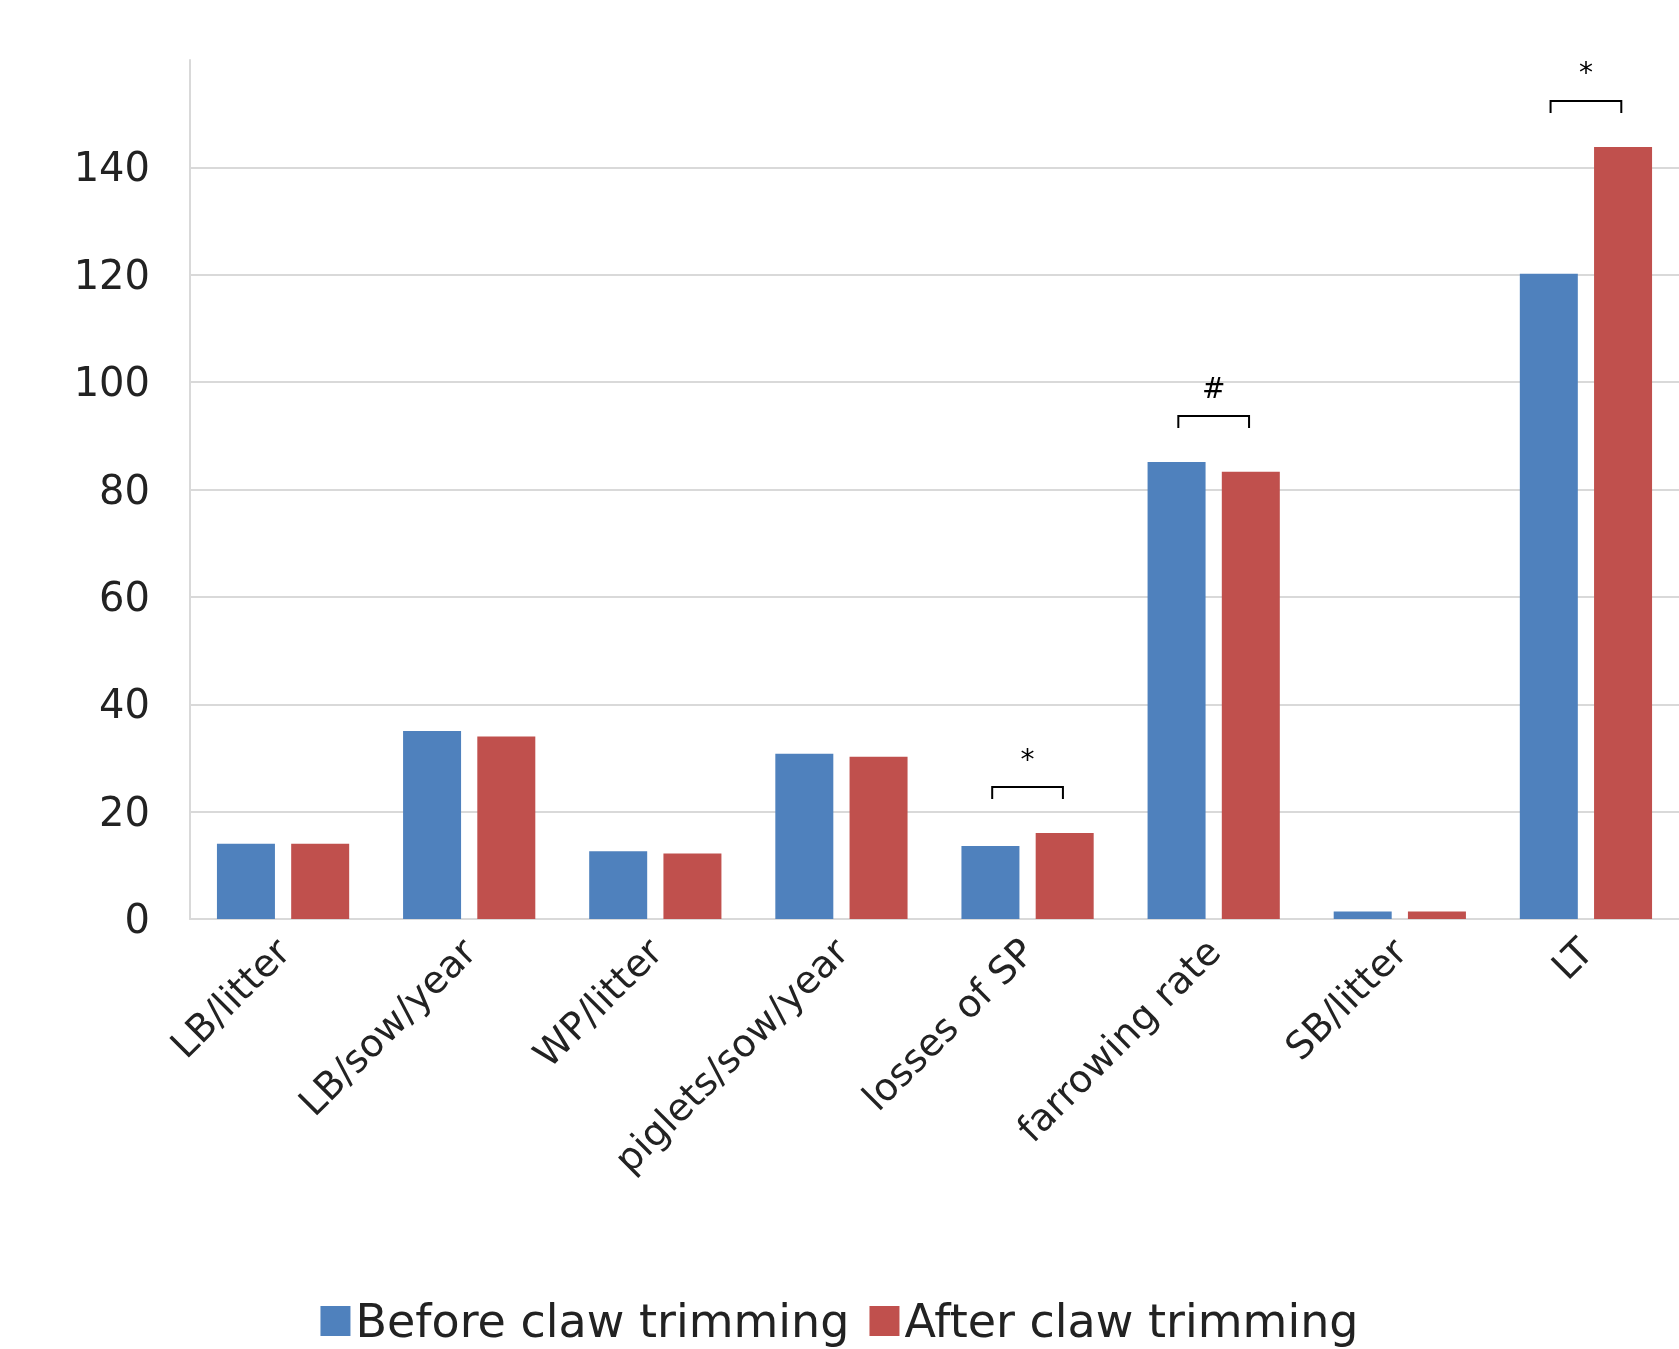 This screenshot has height=1349, width=1679. I want to click on y-tick-label: 60, so click(124, 596).